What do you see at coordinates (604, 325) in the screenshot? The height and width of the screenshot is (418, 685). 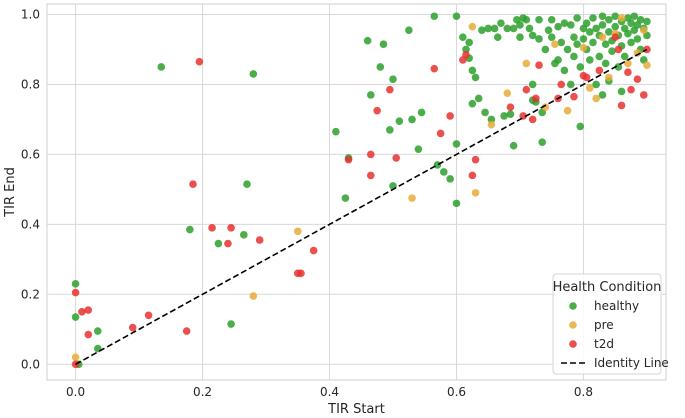 I see `legend-label: pre` at bounding box center [604, 325].